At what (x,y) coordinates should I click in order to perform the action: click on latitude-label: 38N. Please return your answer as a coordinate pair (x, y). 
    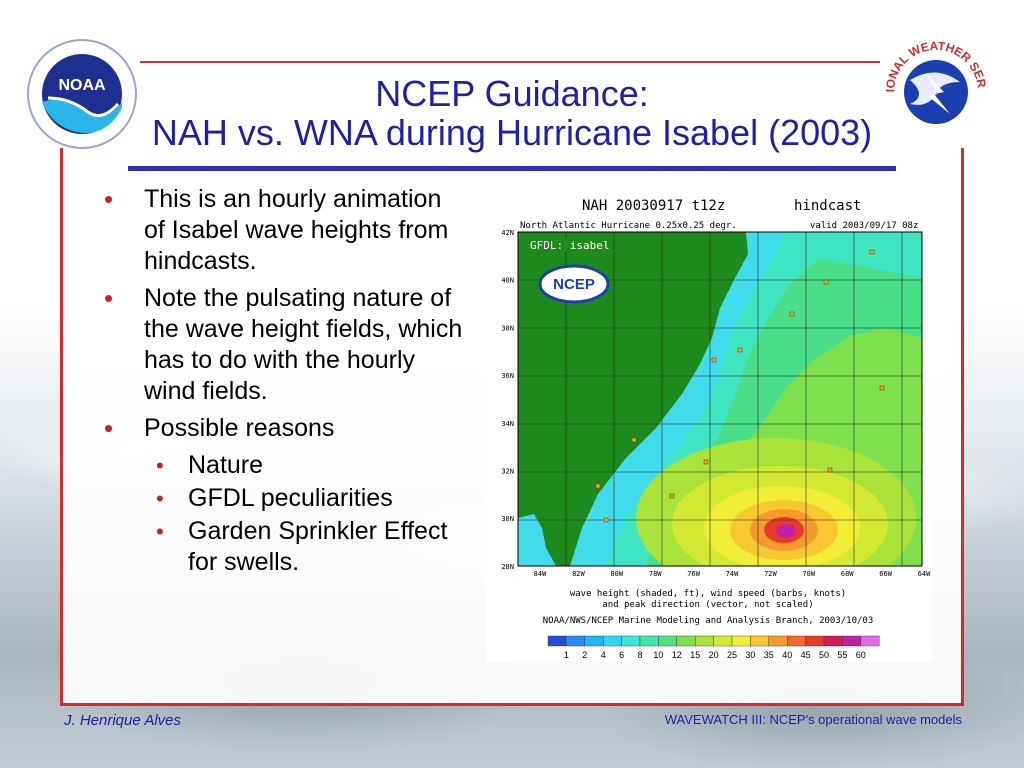
    Looking at the image, I should click on (507, 328).